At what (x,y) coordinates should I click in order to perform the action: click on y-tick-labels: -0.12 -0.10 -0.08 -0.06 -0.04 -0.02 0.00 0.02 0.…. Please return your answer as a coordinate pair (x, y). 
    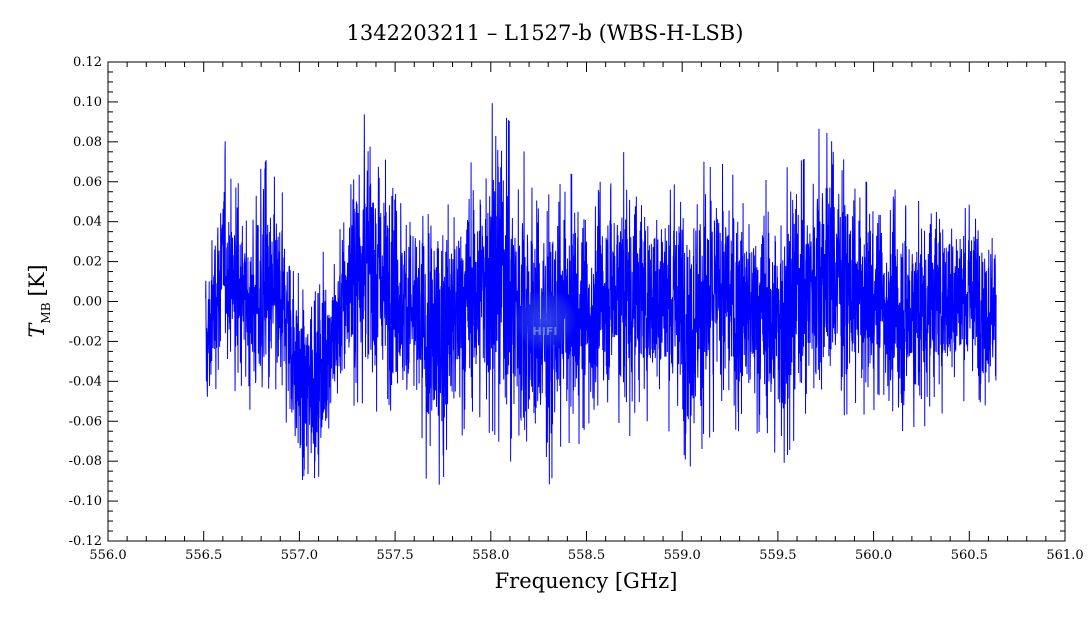
    Looking at the image, I should click on (85, 302).